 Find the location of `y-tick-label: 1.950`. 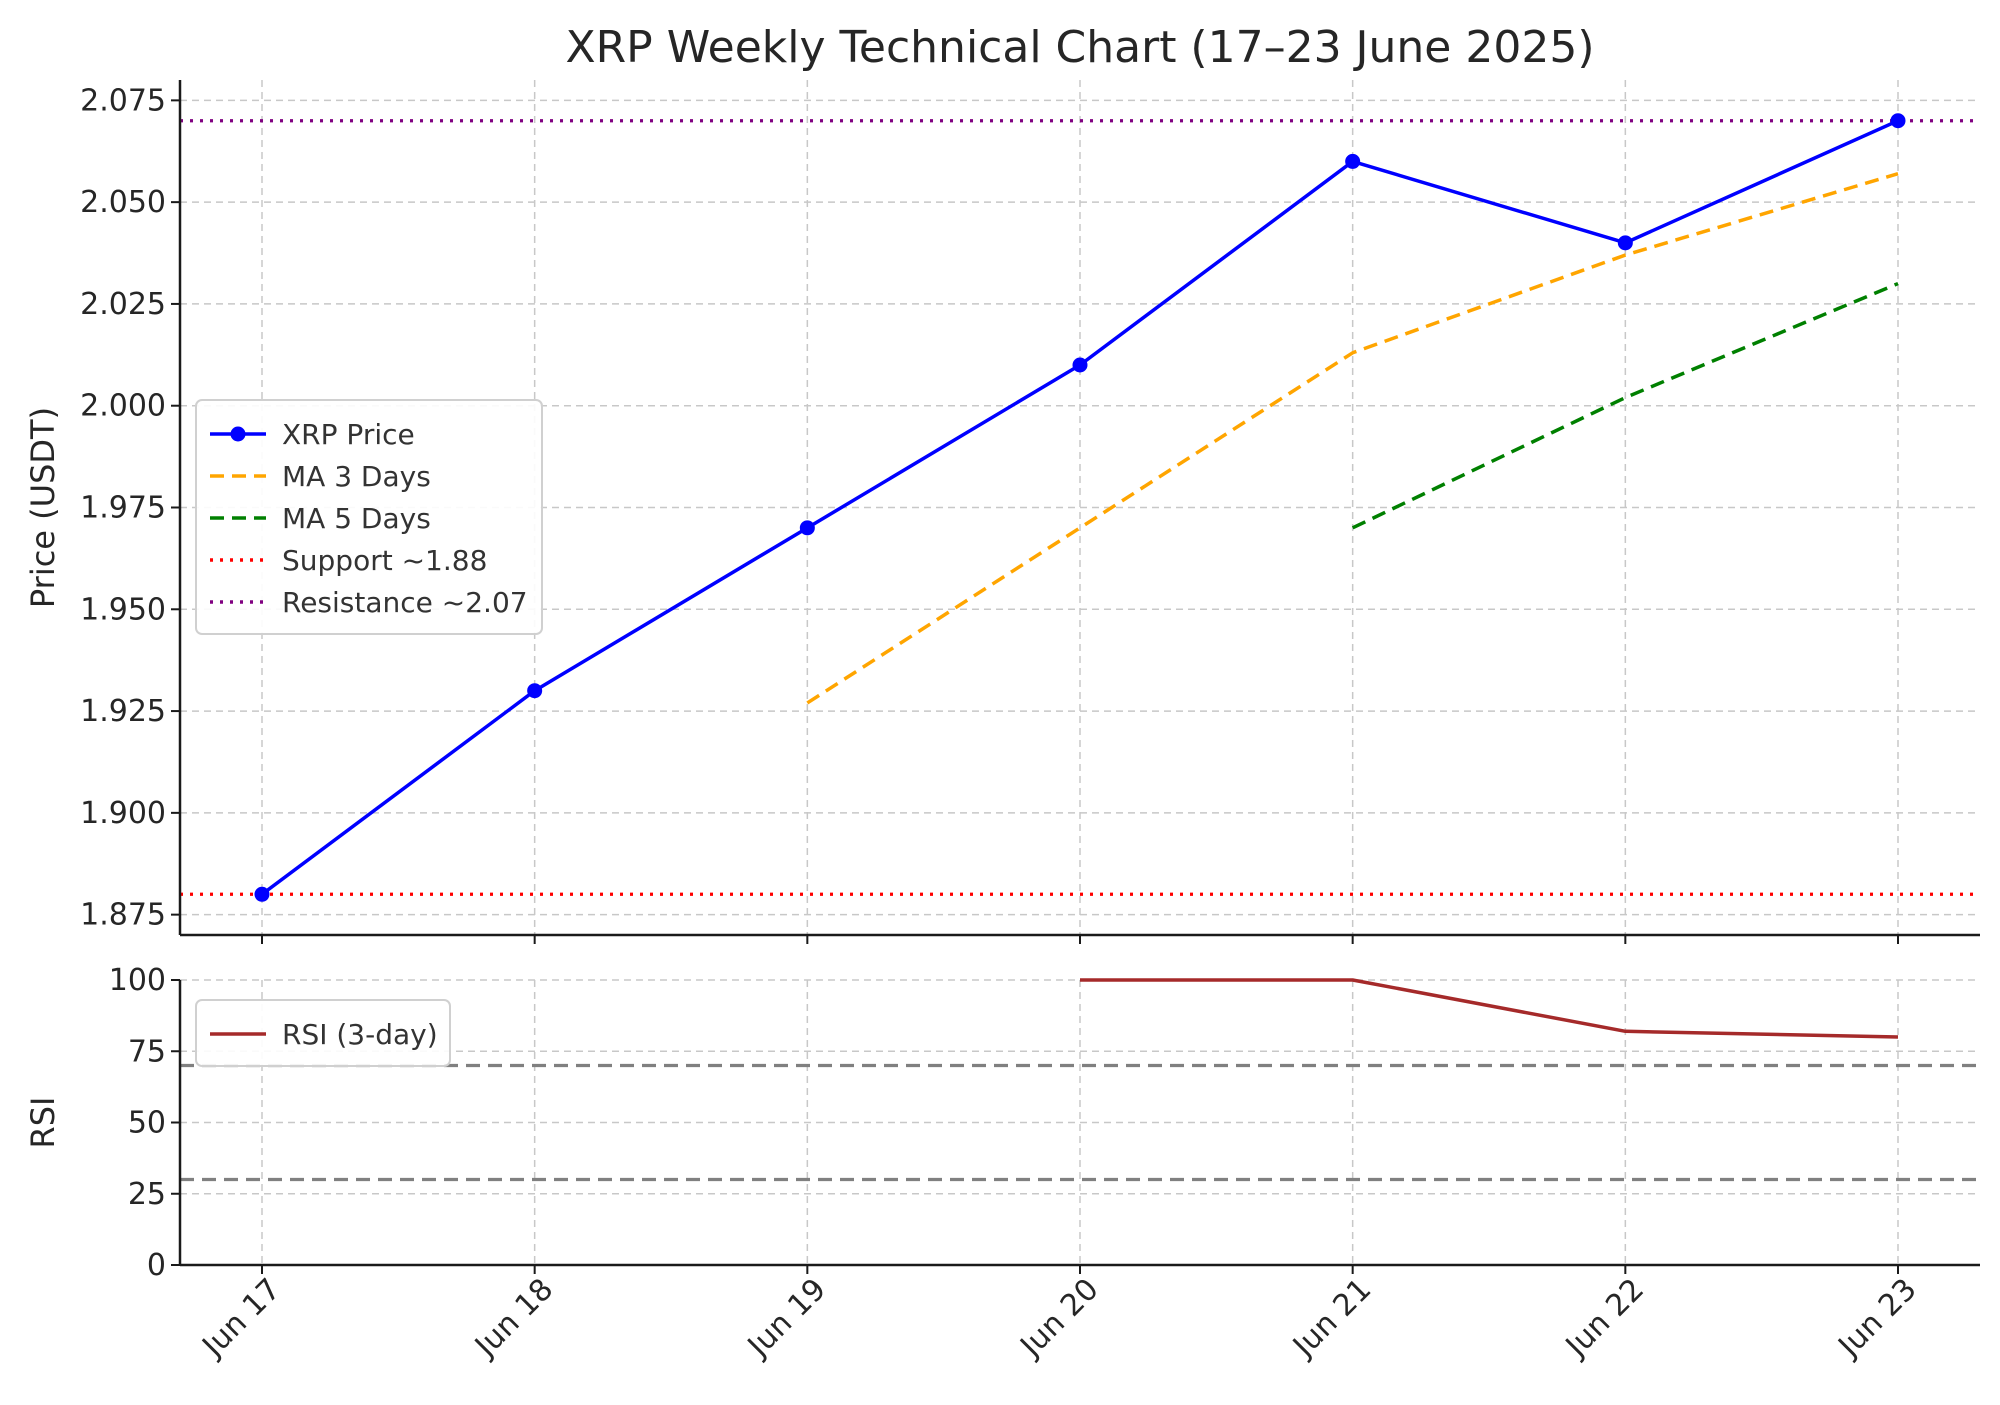

y-tick-label: 1.950 is located at coordinates (123, 609).